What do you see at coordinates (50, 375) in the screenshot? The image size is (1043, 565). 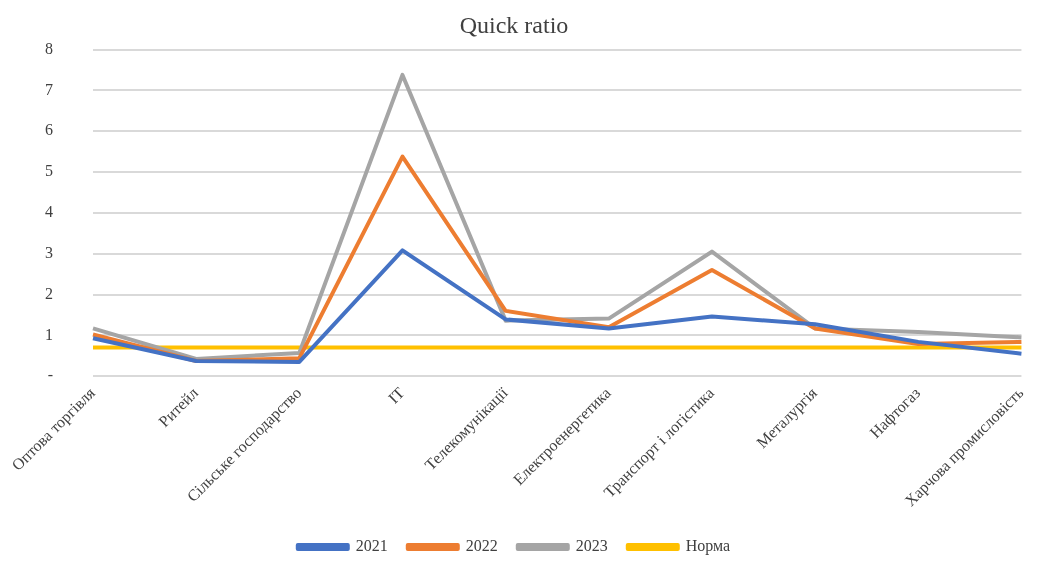 I see `y-tick-label: -` at bounding box center [50, 375].